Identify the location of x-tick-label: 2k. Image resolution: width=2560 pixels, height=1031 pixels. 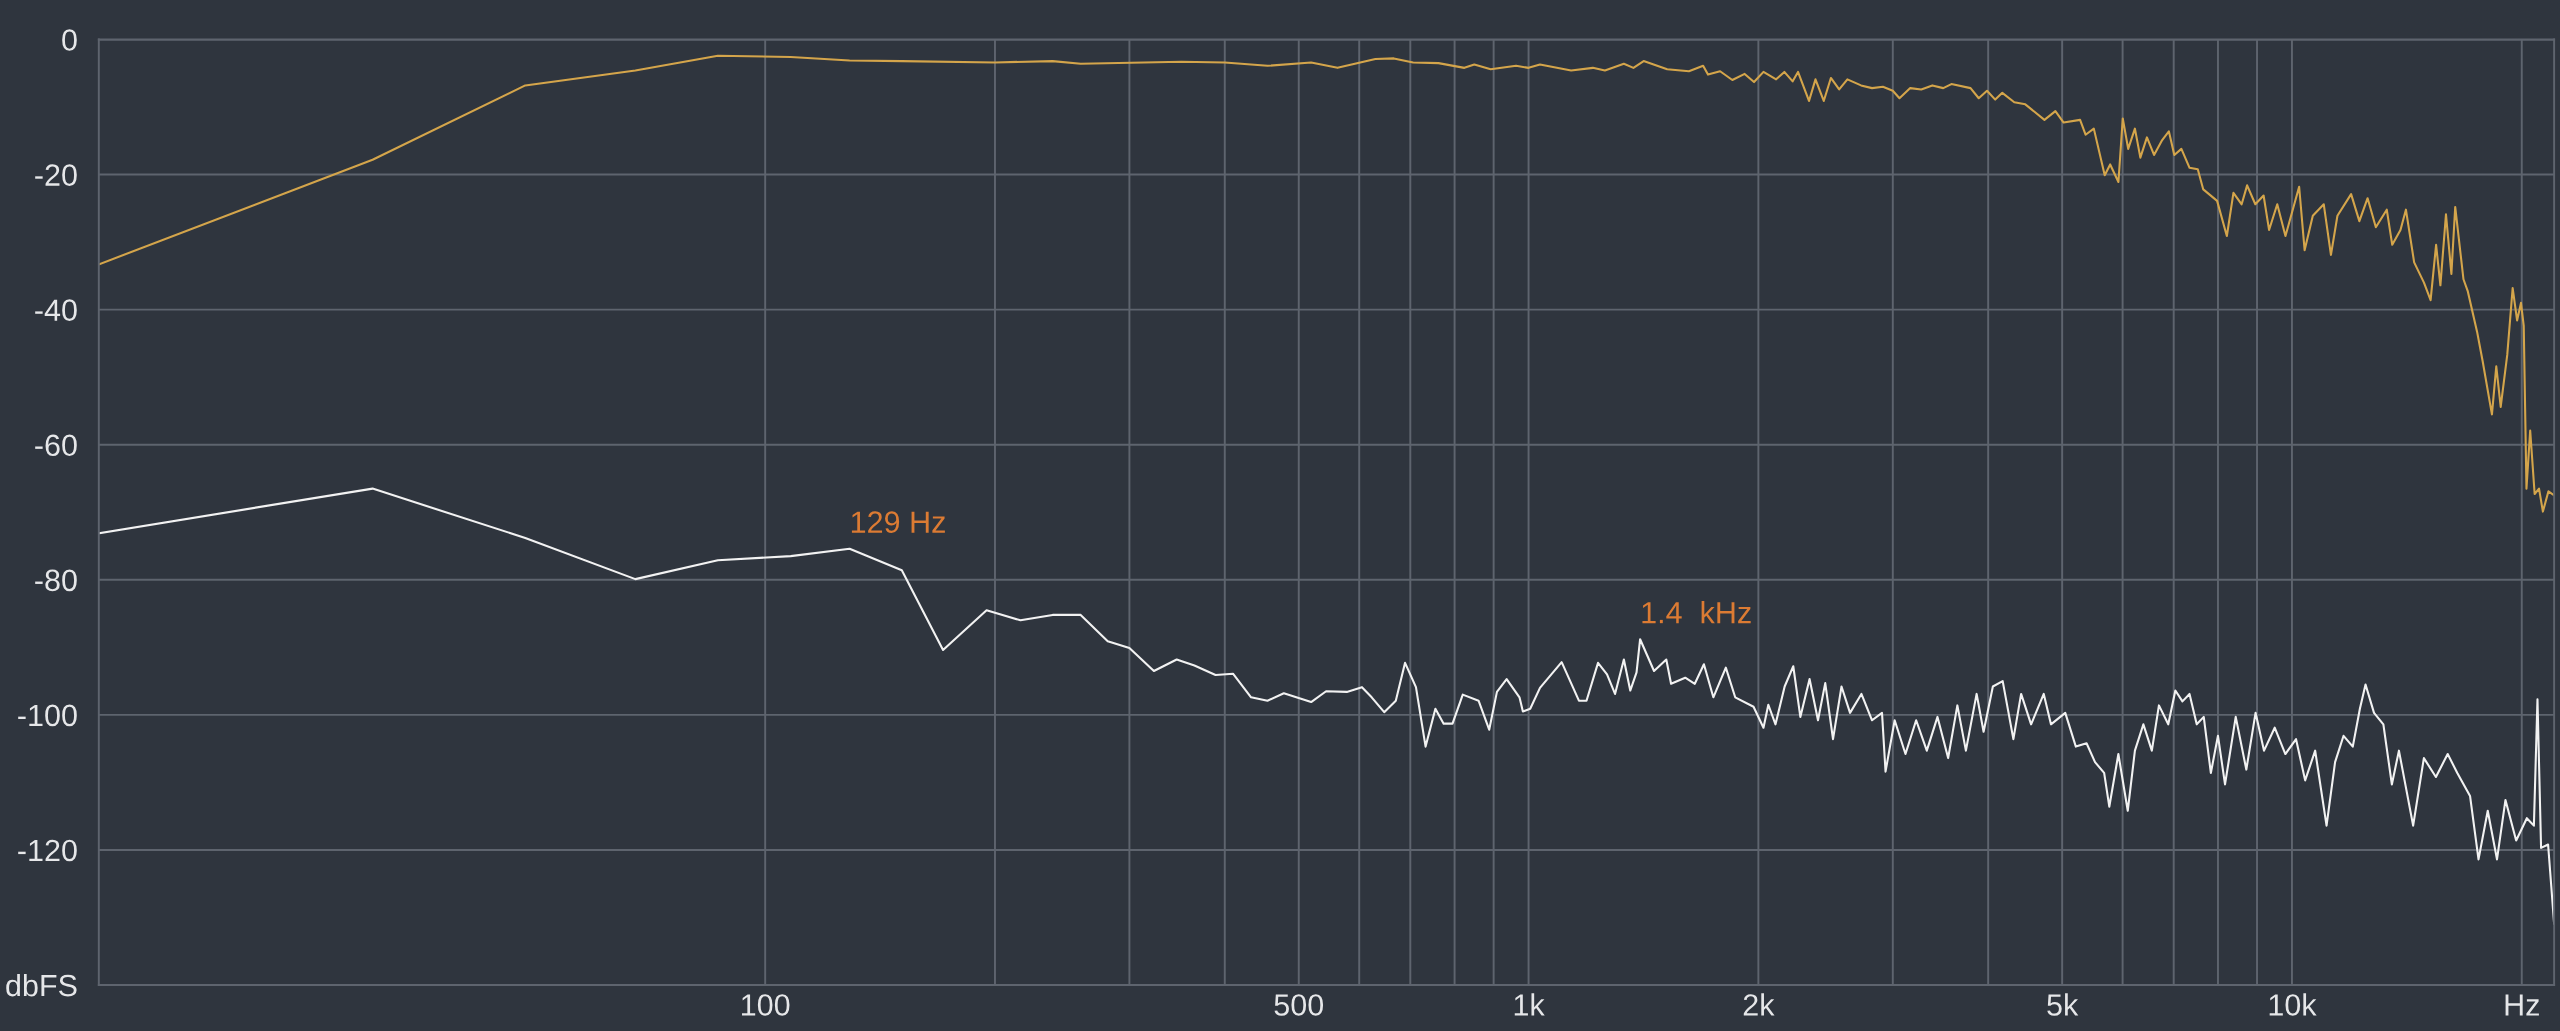
(1759, 1004).